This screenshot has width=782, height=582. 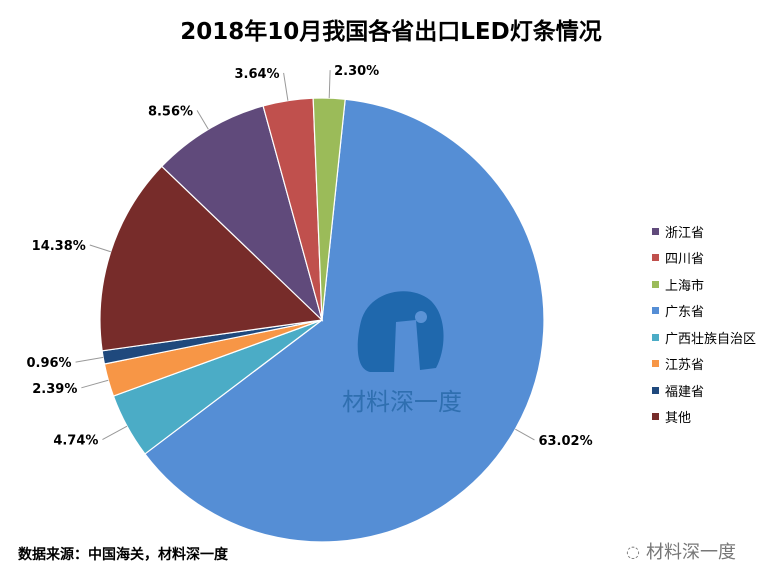 I want to click on legend-label: 广西壮族自治区, so click(x=711, y=339).